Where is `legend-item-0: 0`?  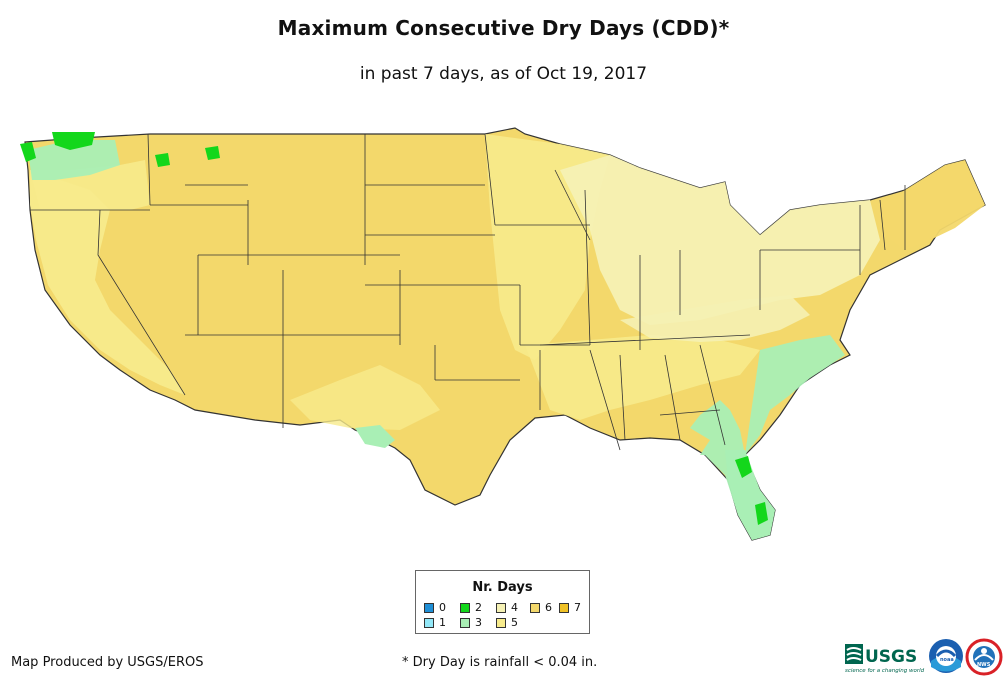 legend-item-0: 0 is located at coordinates (435, 608).